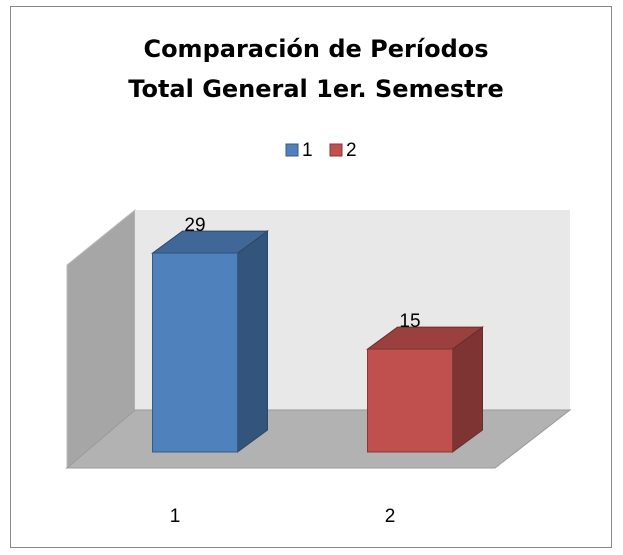  Describe the element at coordinates (390, 516) in the screenshot. I see `x-tick-label: 2` at that location.